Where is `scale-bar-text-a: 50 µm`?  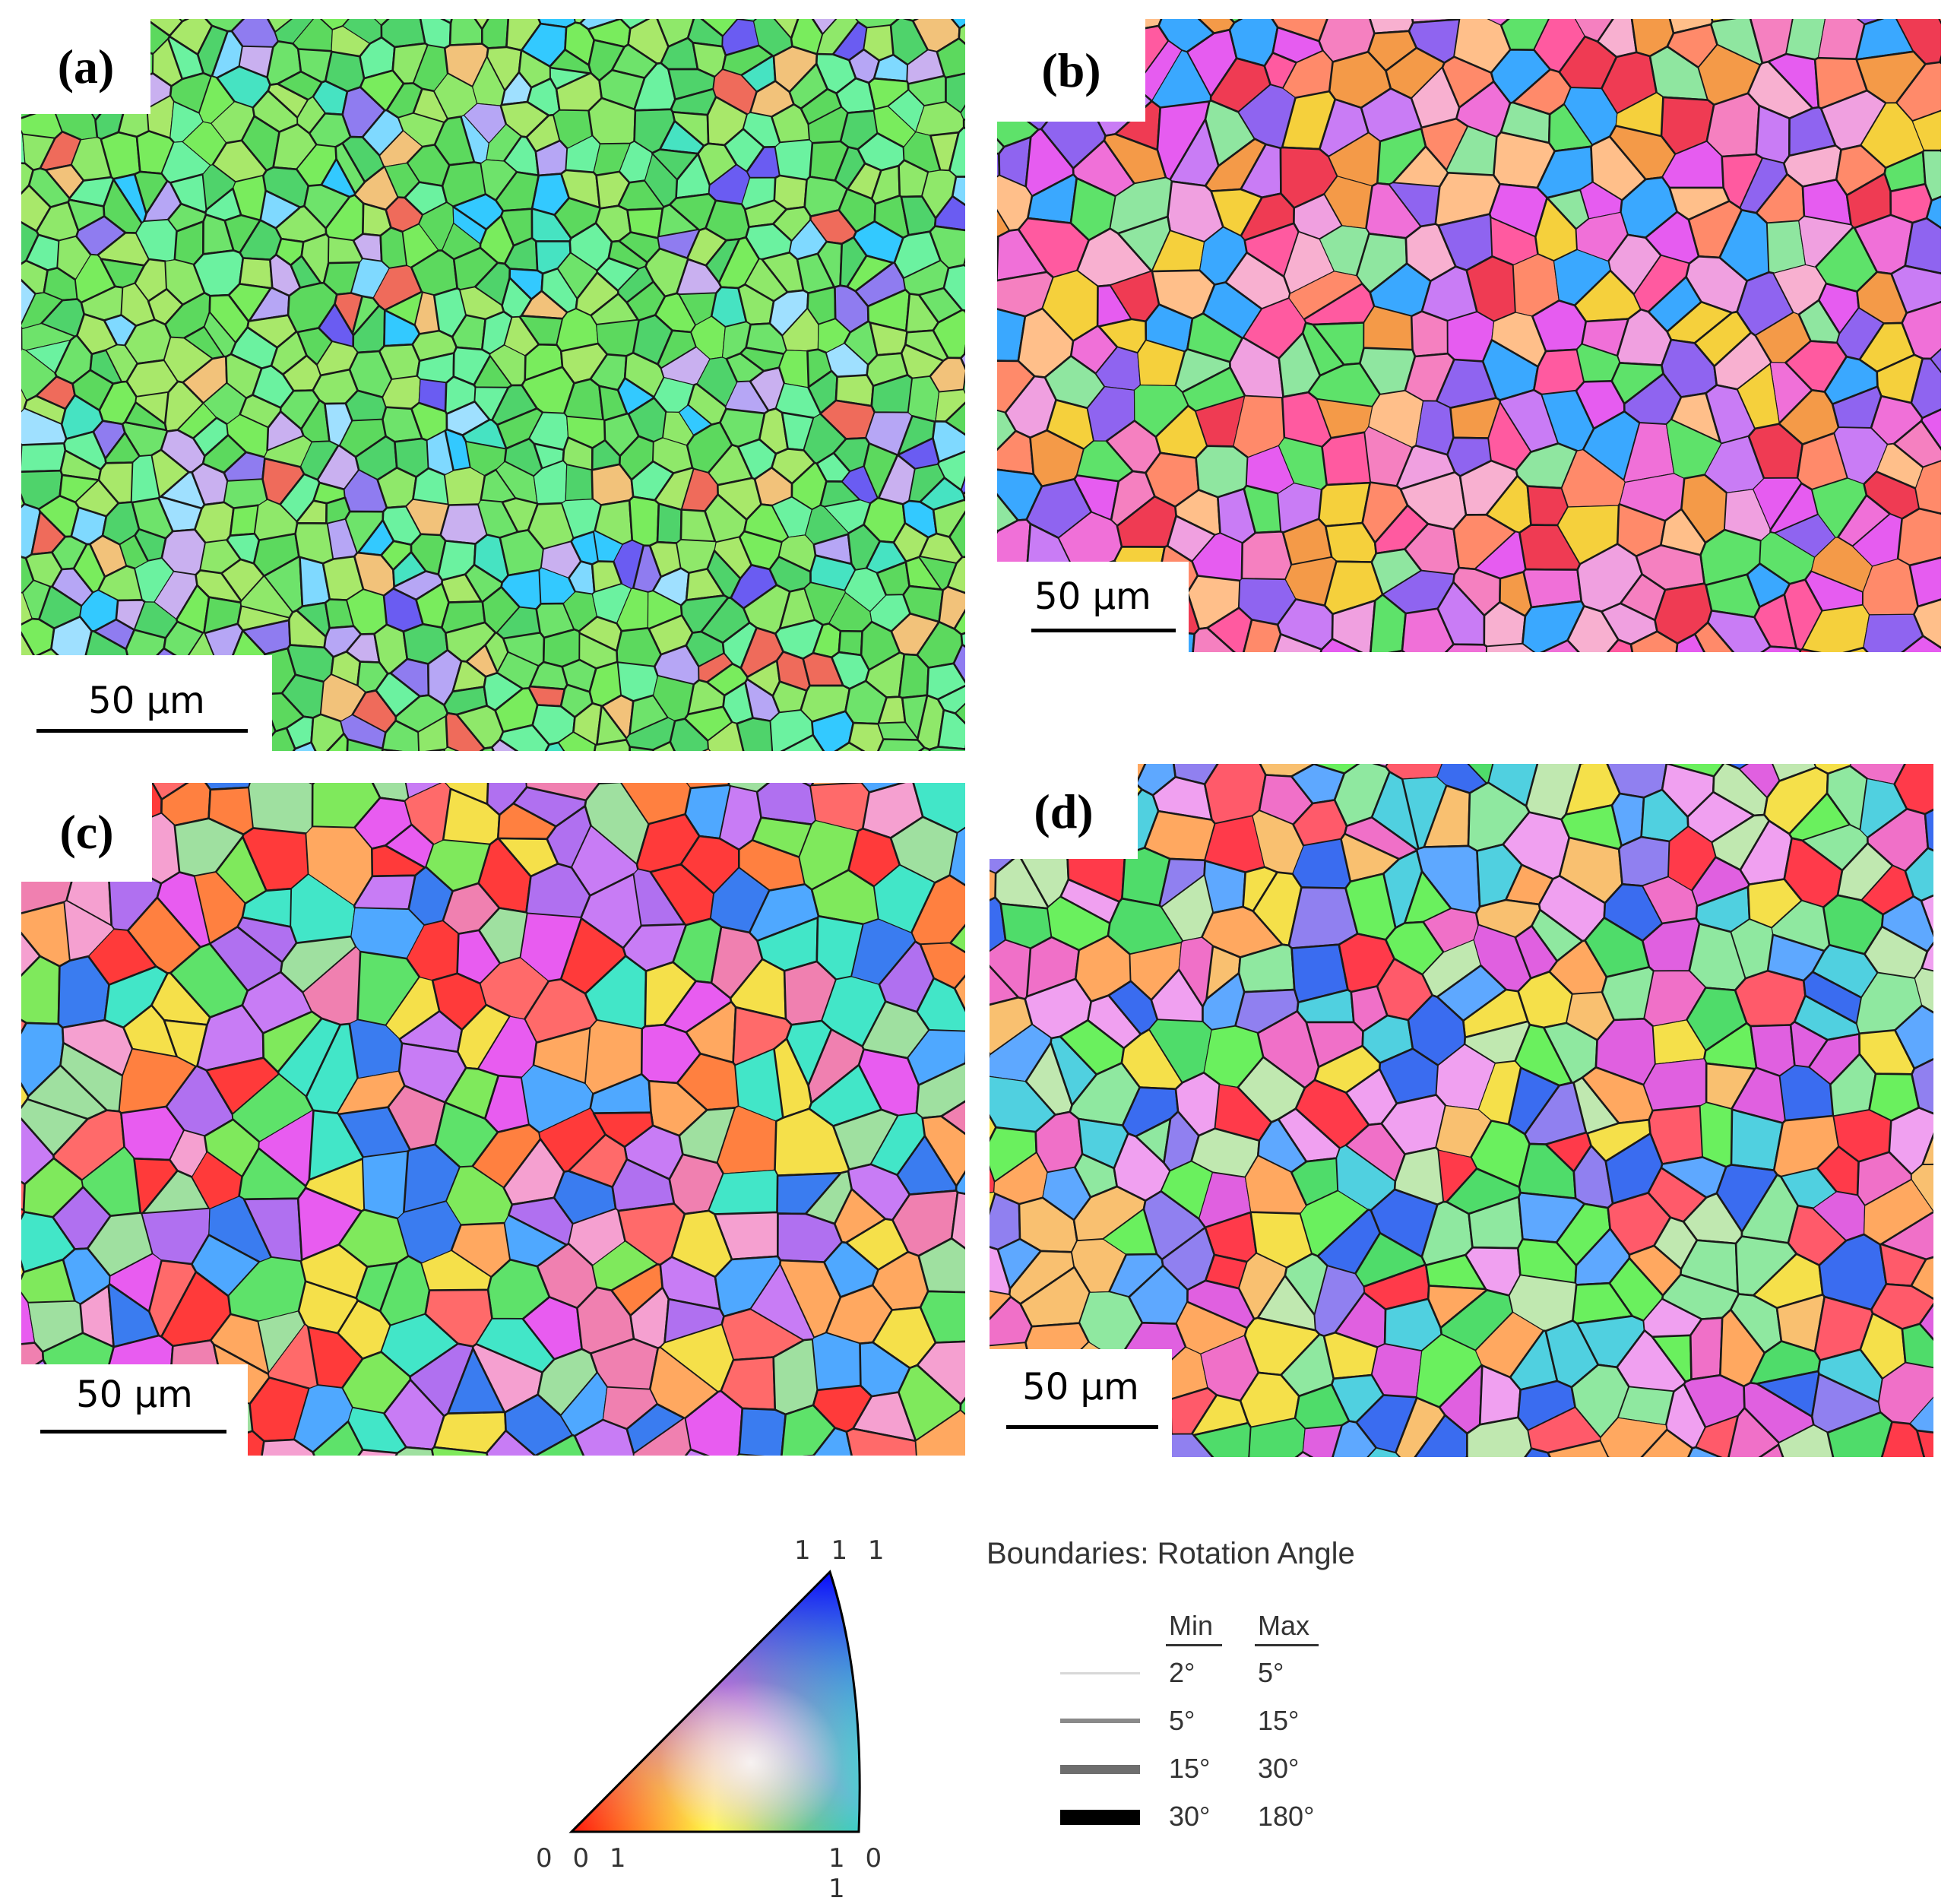 scale-bar-text-a: 50 µm is located at coordinates (146, 701).